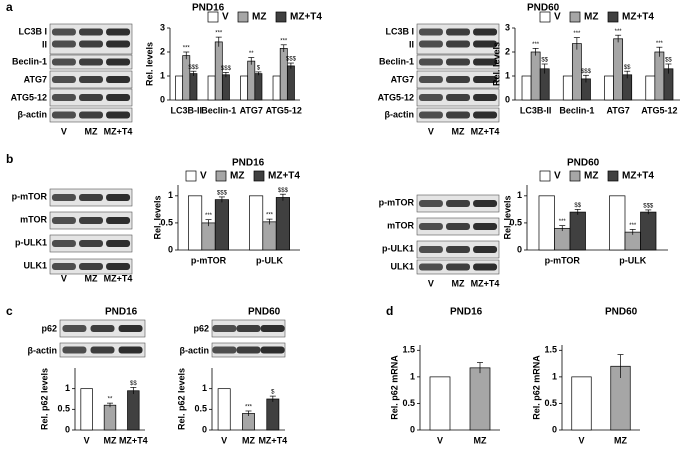  What do you see at coordinates (181, 399) in the screenshot?
I see `y-axis-label: Rel. p62 levels` at bounding box center [181, 399].